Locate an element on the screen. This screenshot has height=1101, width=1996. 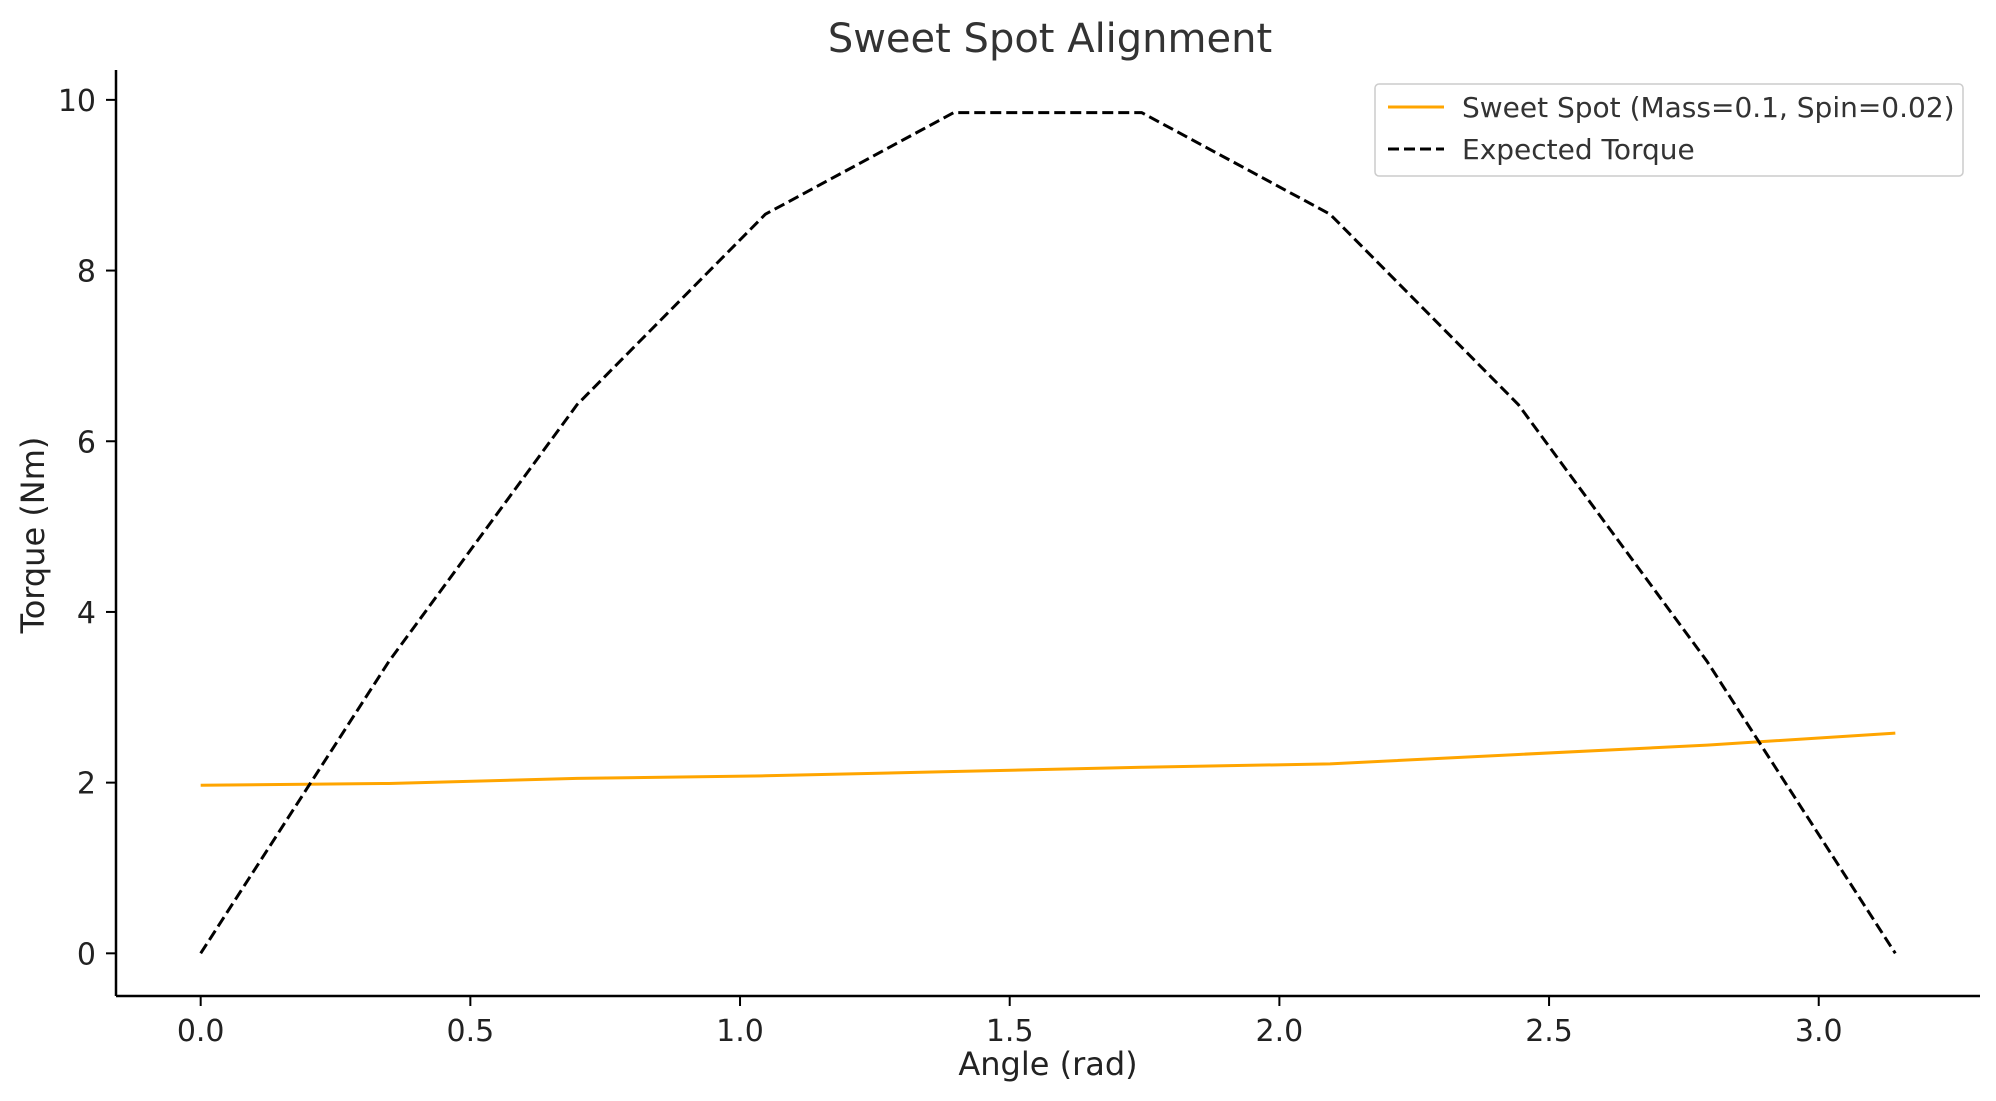
legend-label-expected-torque: Expected Torque is located at coordinates (1578, 149).